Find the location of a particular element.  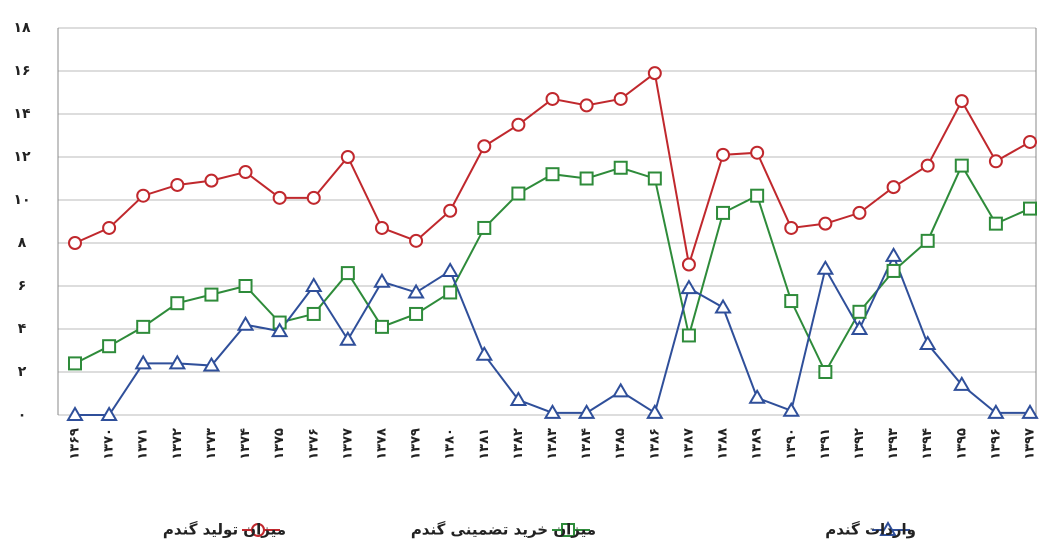

x-tick-label: ۱۳۶۹ is located at coordinates (75, 444).